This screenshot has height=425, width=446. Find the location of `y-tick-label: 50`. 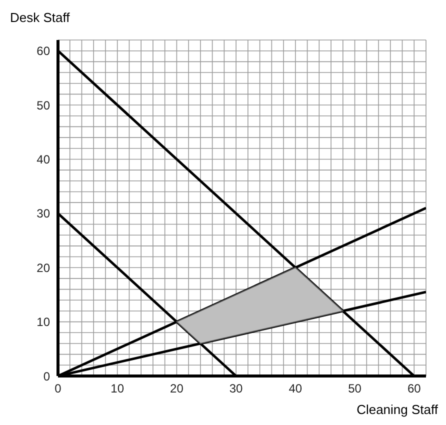

y-tick-label: 50 is located at coordinates (43, 105).